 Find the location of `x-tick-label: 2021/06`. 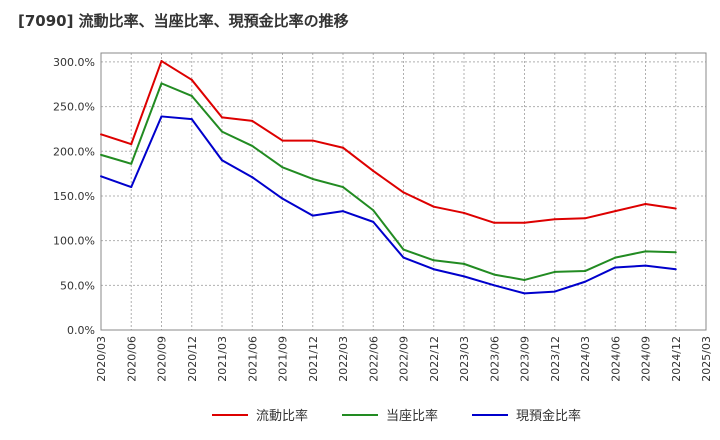

x-tick-label: 2021/06 is located at coordinates (252, 359).